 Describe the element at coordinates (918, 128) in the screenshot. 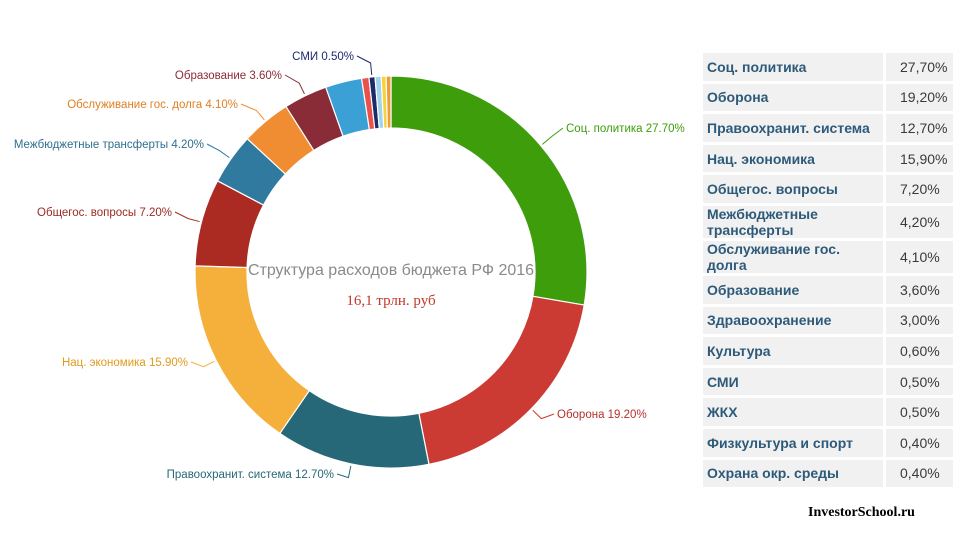

I see `table-item-value: 12,70%` at that location.